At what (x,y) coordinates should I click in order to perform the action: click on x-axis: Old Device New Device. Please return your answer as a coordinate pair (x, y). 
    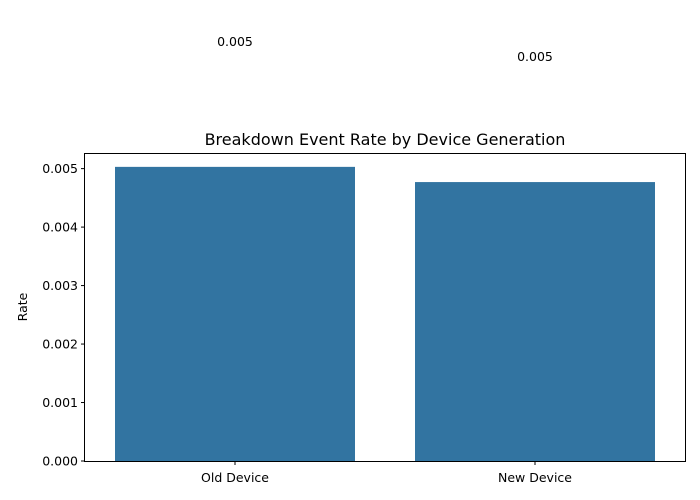
    Looking at the image, I should click on (386, 473).